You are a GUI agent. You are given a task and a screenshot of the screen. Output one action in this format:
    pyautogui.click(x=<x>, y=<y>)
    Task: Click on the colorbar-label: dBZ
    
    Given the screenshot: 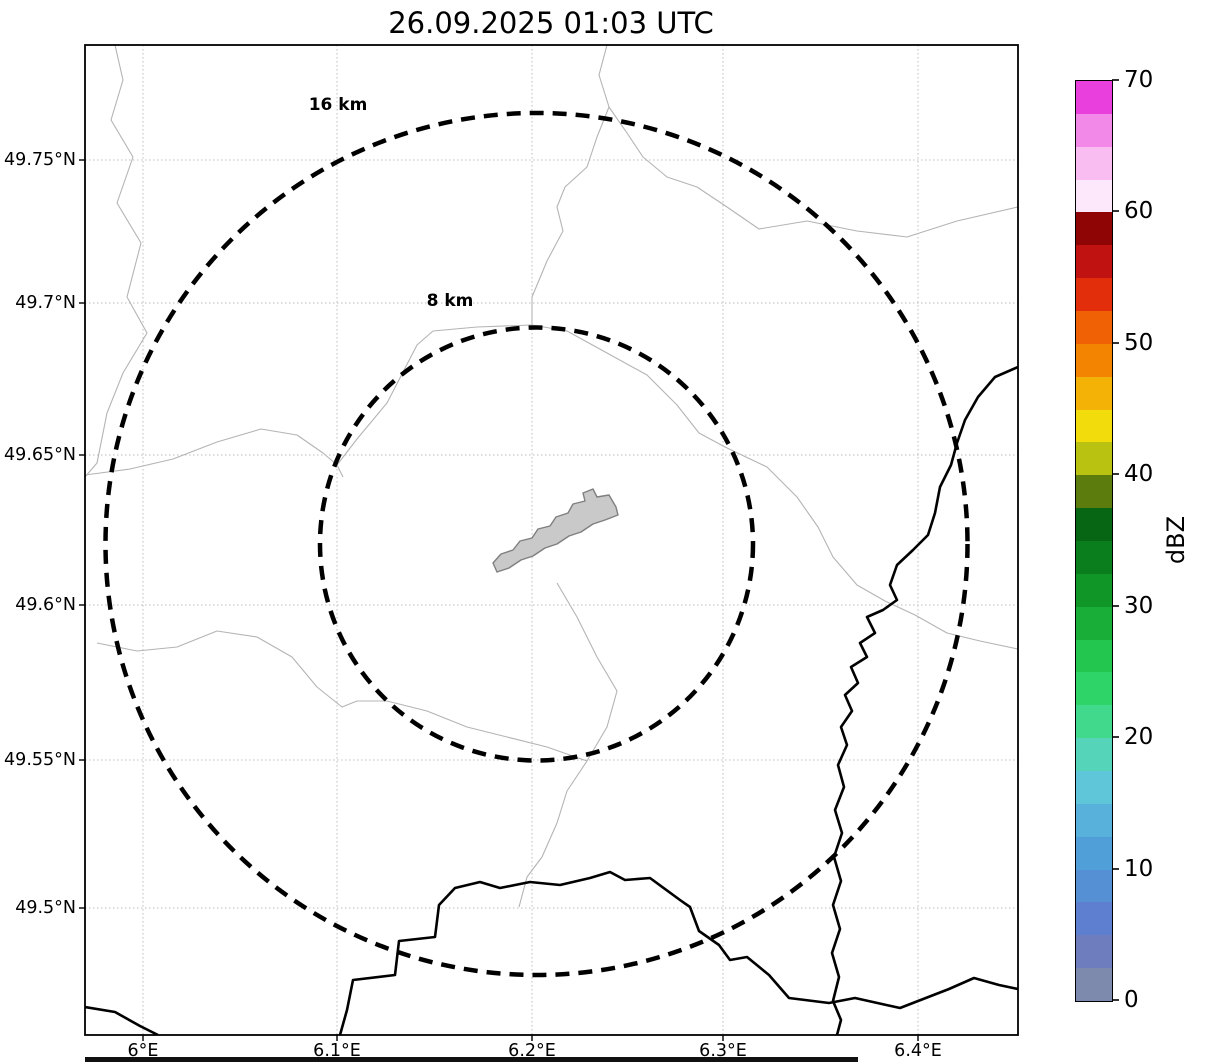 What is the action you would take?
    pyautogui.click(x=1176, y=540)
    